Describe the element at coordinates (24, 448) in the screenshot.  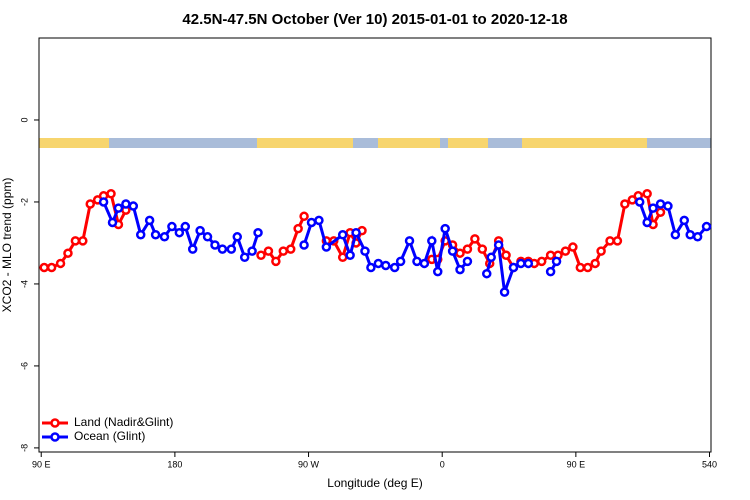
I see `y-tick-label: -8` at that location.